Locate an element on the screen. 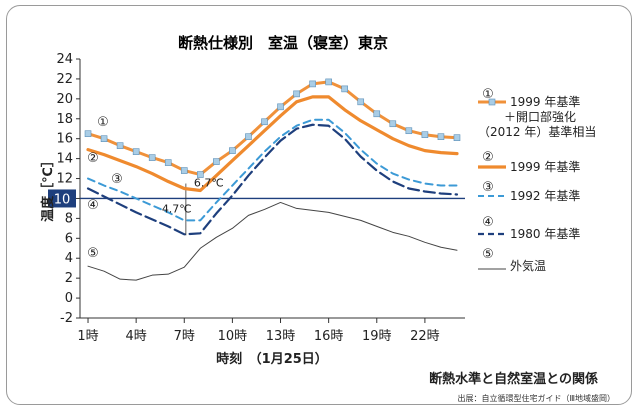  y-tick-label: 24 is located at coordinates (64, 59).